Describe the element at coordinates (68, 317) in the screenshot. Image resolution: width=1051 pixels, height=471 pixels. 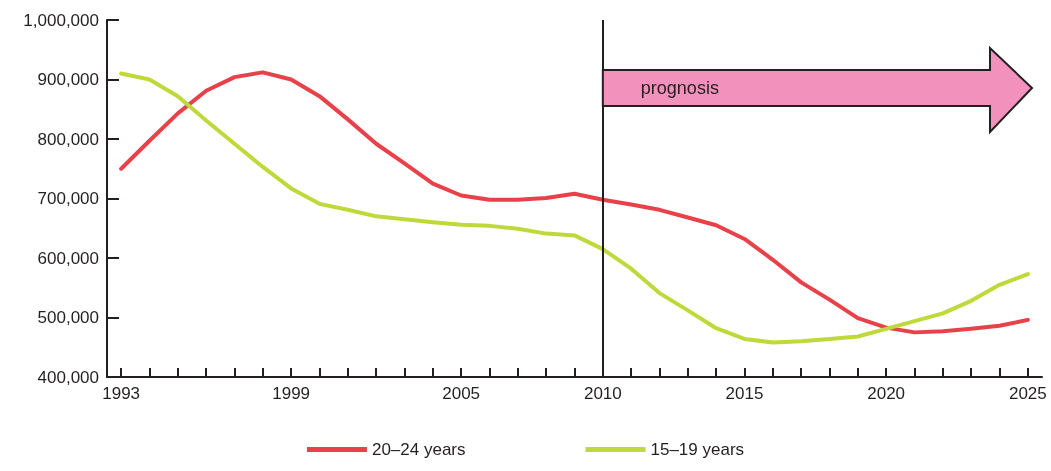
I see `y-tick-label: 500,000` at that location.